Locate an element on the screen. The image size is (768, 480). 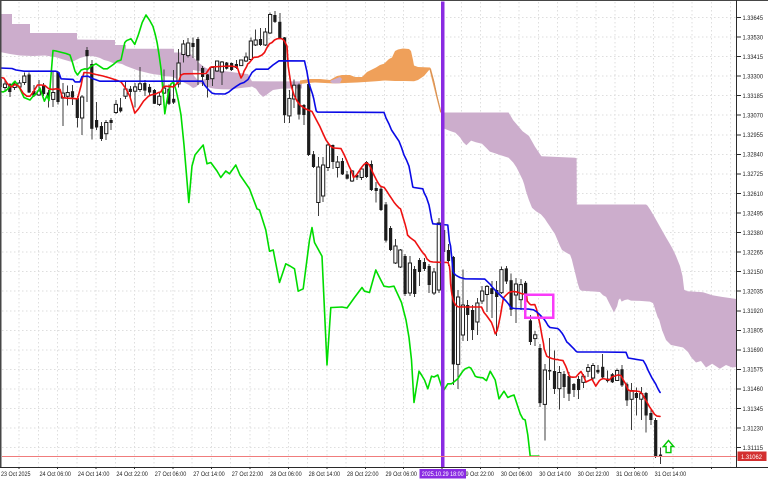
svg-text: 1.32840 is located at coordinates (753, 155).